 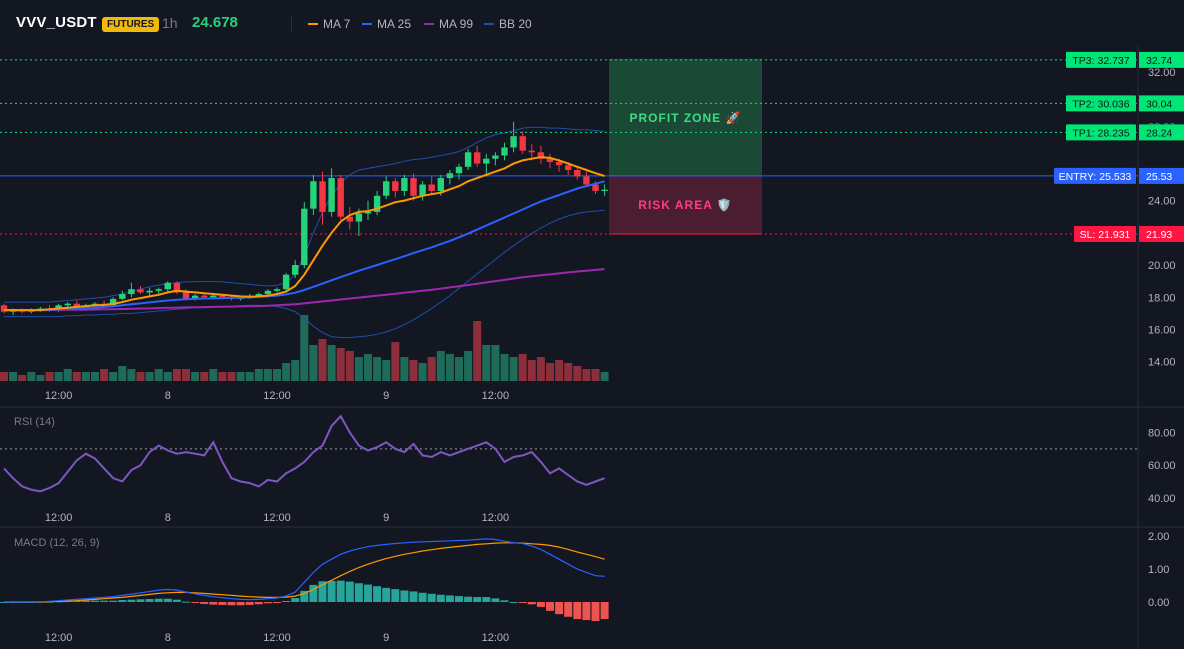 What do you see at coordinates (1100, 133) in the screenshot?
I see `tp1-tag-label: TP1: 28.235` at bounding box center [1100, 133].